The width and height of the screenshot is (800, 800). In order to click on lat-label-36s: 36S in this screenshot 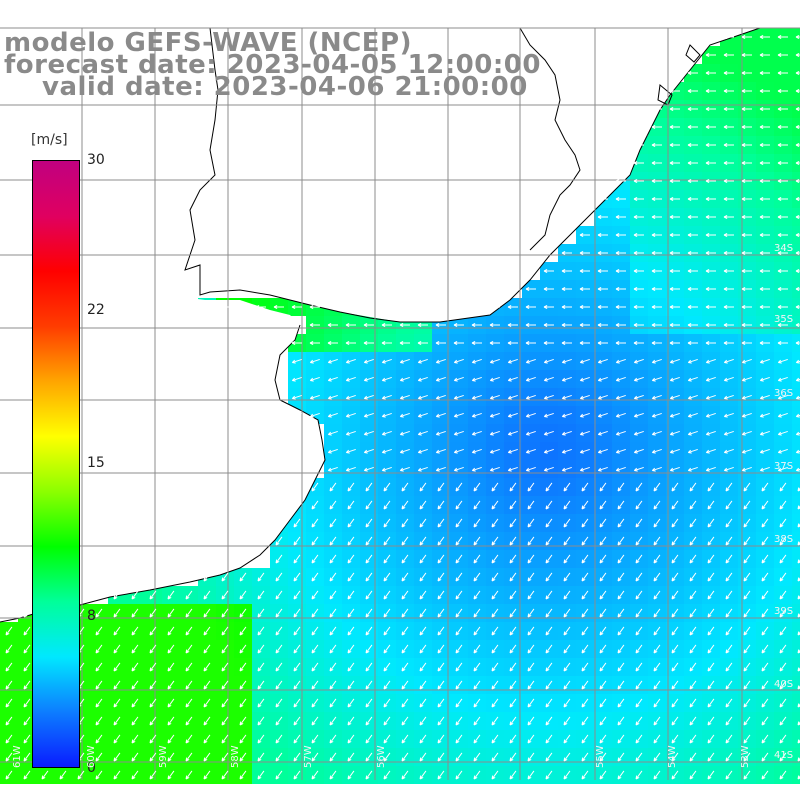, I will do `click(784, 393)`.